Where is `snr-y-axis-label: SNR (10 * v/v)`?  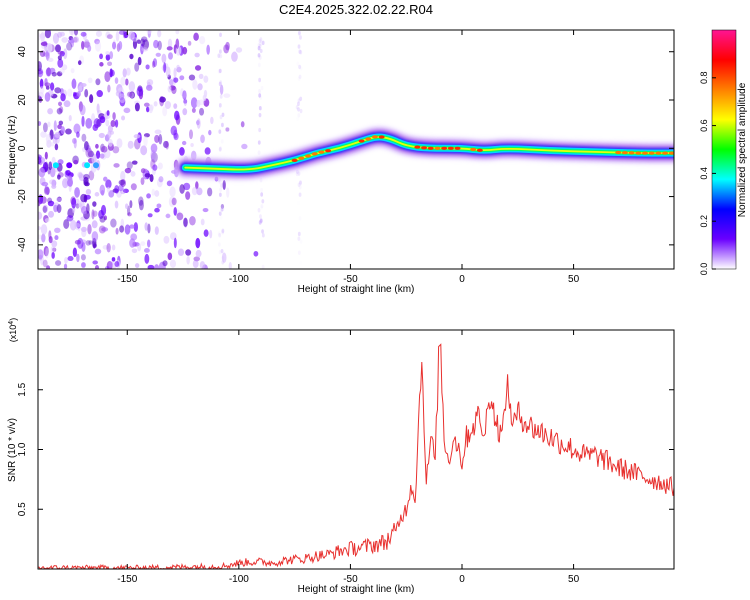 snr-y-axis-label: SNR (10 * v/v) is located at coordinates (12, 450).